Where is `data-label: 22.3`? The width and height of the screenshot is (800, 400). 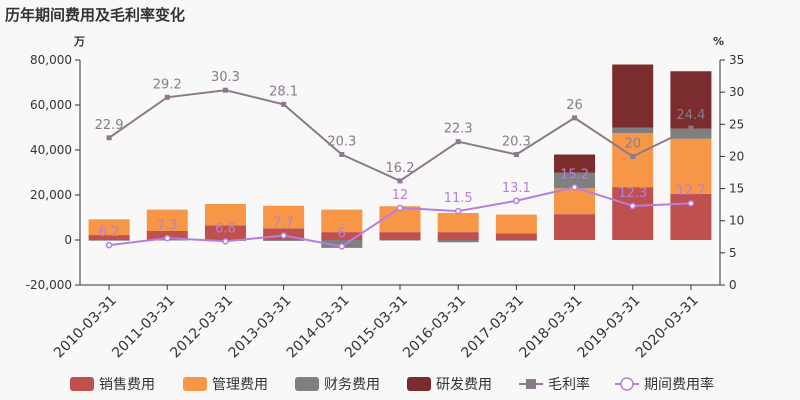 data-label: 22.3 is located at coordinates (458, 129).